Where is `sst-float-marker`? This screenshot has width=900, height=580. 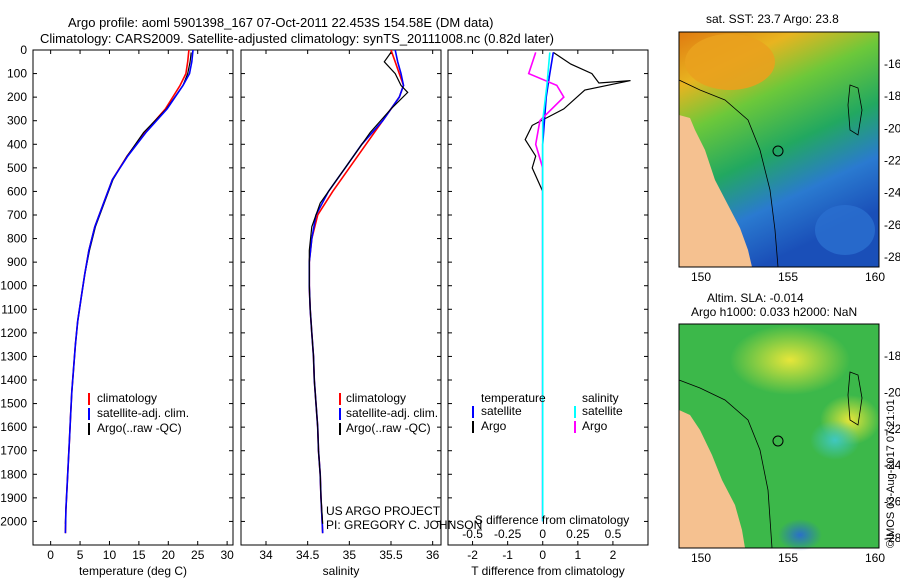 sst-float-marker is located at coordinates (778, 151).